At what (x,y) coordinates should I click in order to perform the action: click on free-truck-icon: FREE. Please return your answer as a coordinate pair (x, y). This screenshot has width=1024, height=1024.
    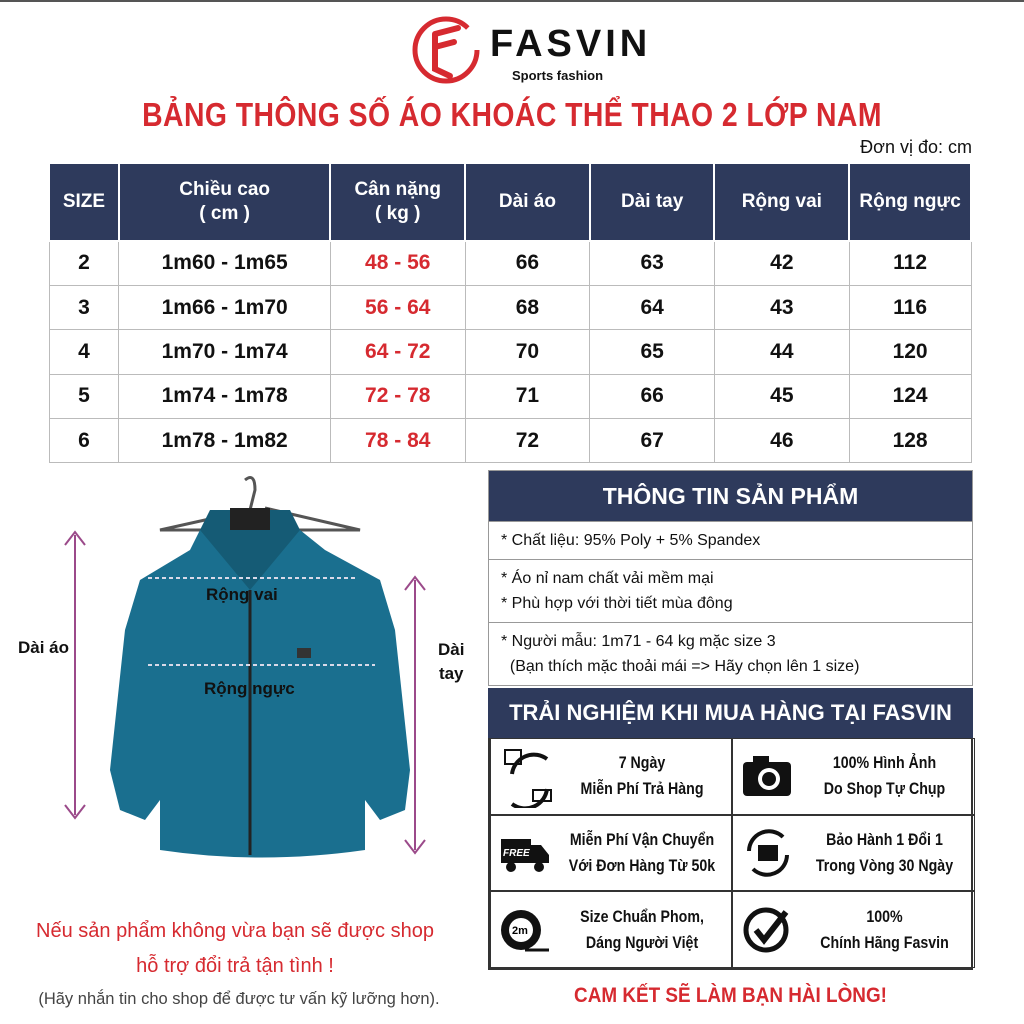
    Looking at the image, I should click on (525, 855).